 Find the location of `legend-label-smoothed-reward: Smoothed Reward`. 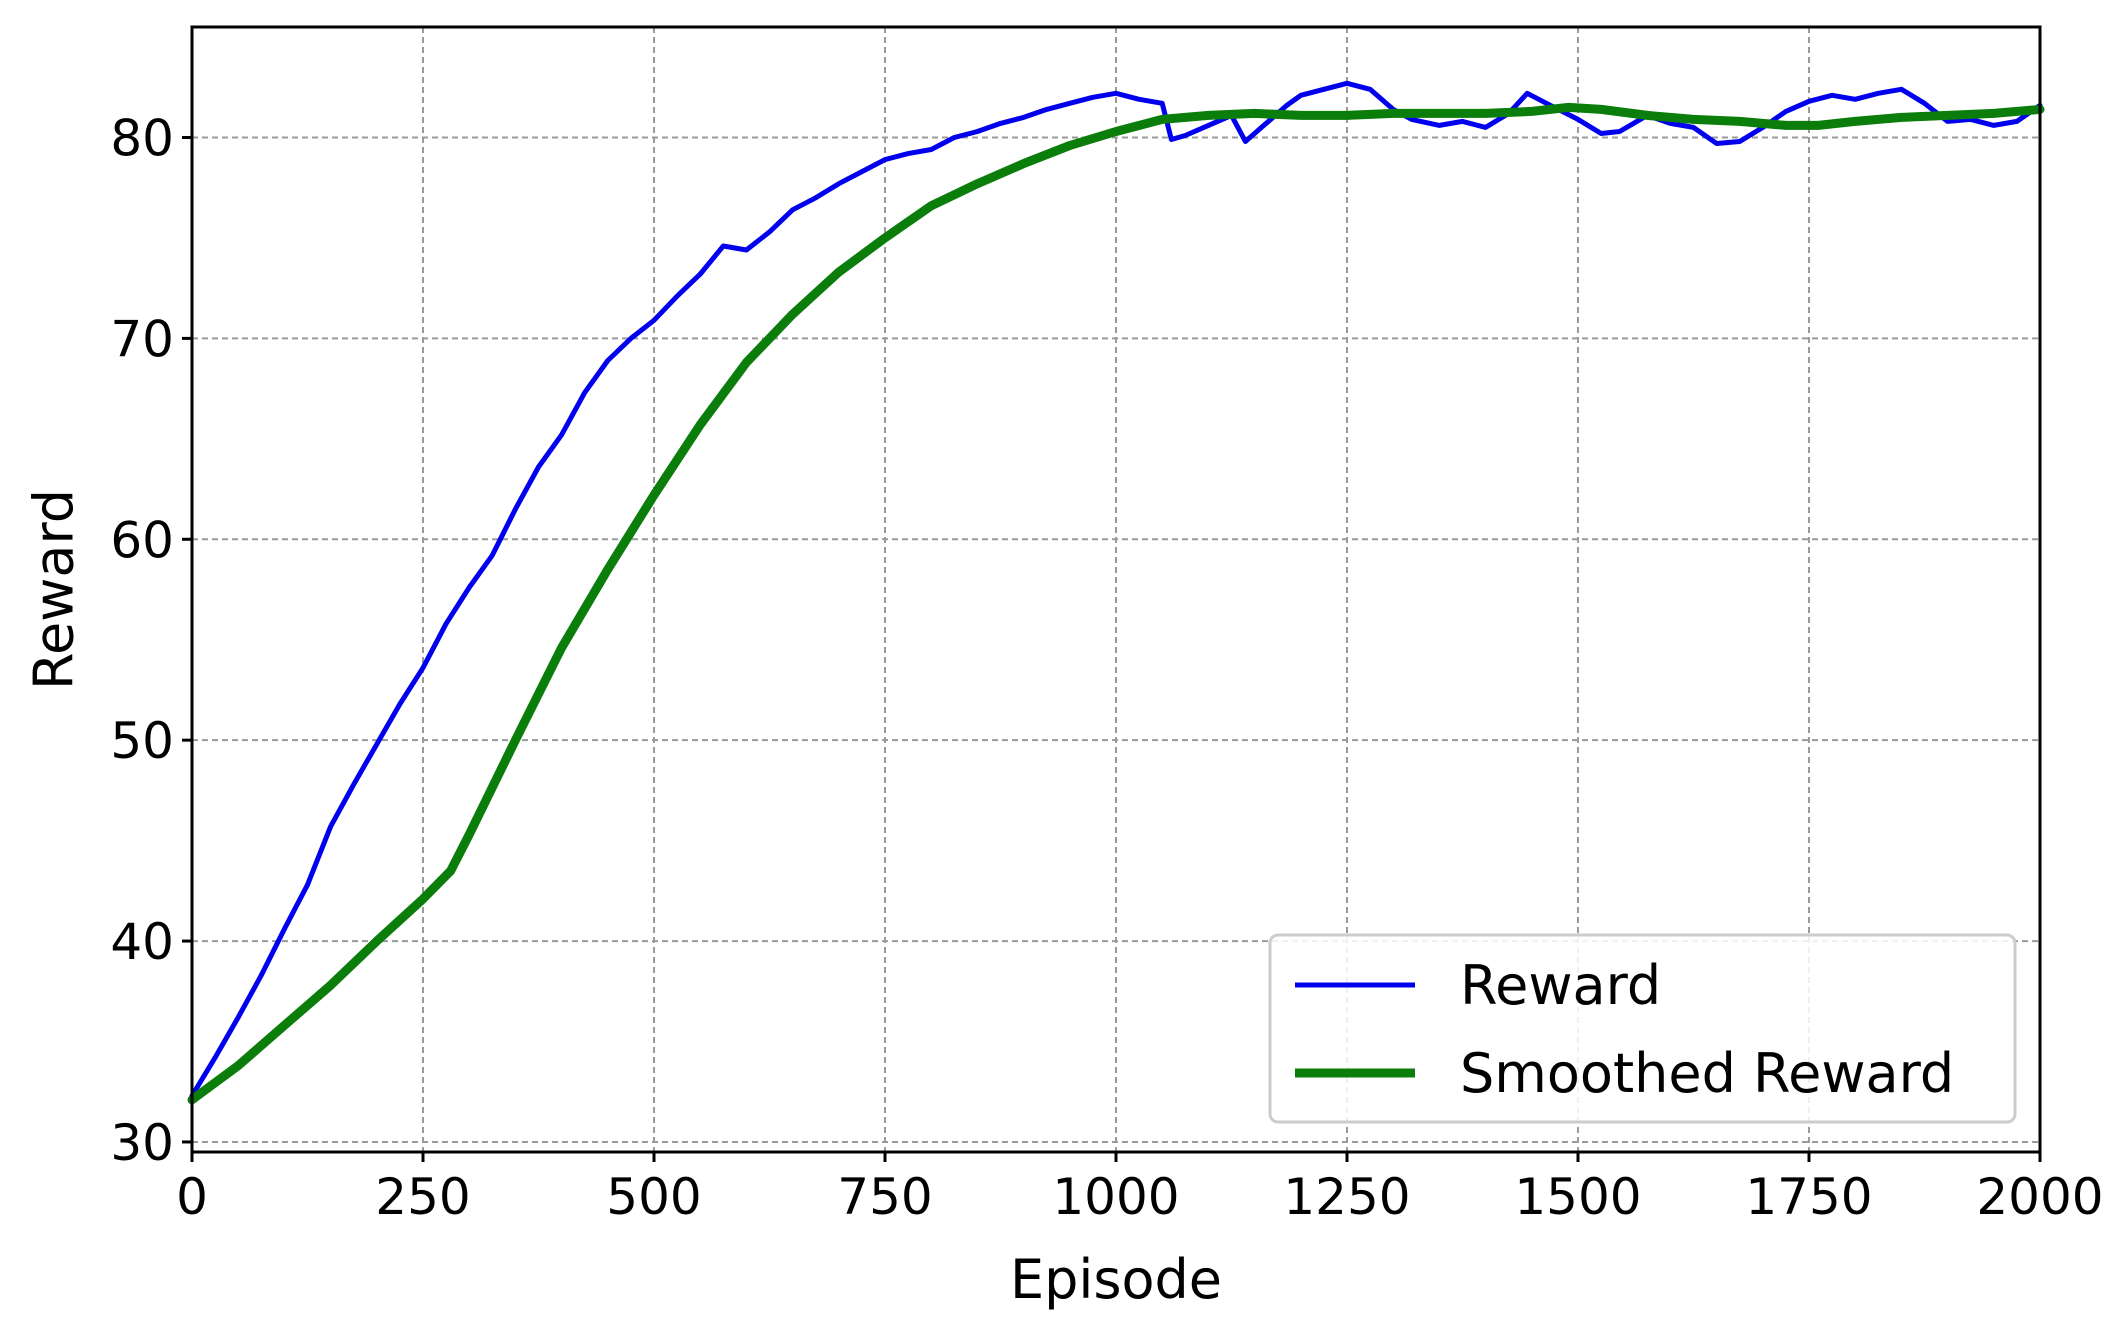

legend-label-smoothed-reward: Smoothed Reward is located at coordinates (1707, 1073).